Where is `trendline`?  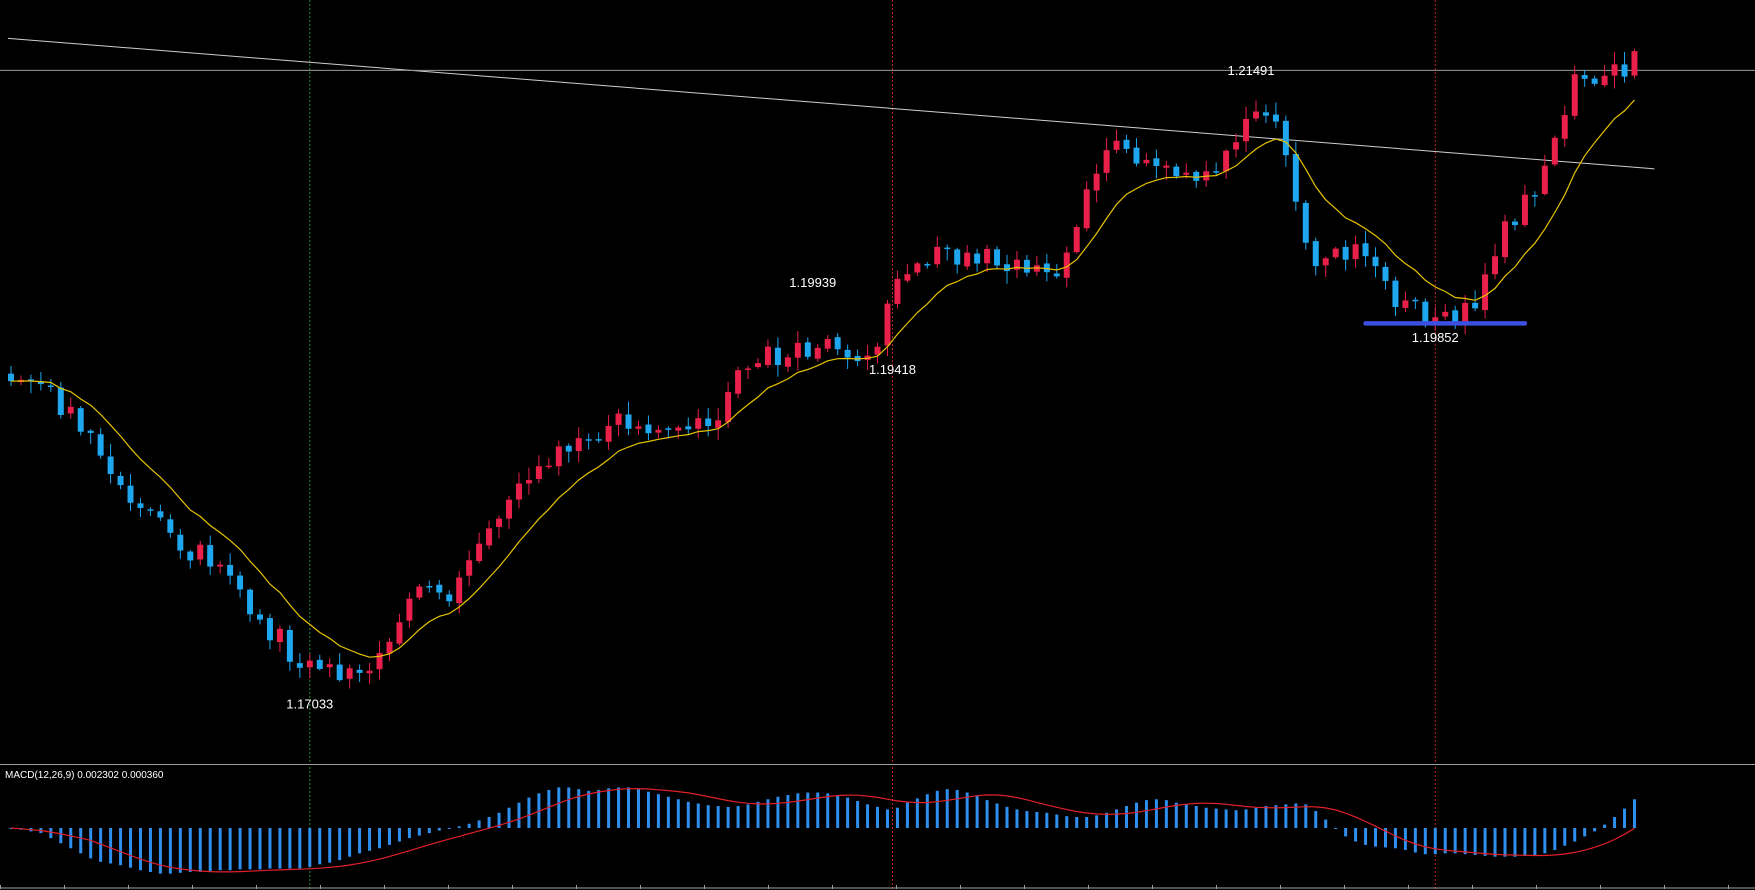
trendline is located at coordinates (831, 103).